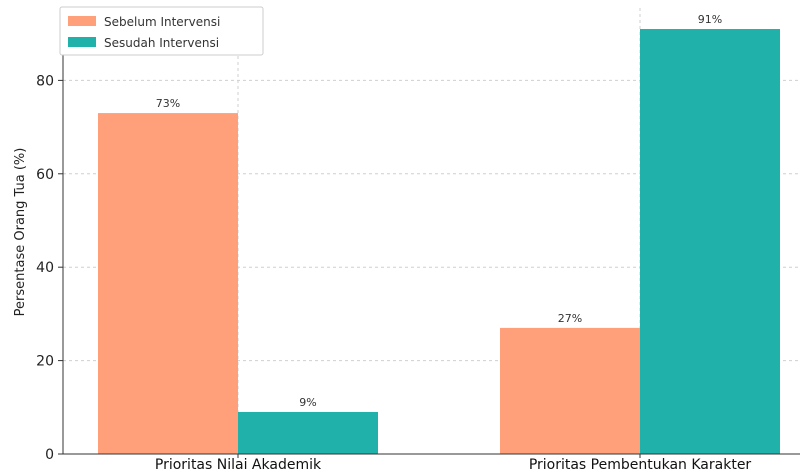 This screenshot has height=472, width=803. What do you see at coordinates (45, 268) in the screenshot?
I see `y-tick-label: 40` at bounding box center [45, 268].